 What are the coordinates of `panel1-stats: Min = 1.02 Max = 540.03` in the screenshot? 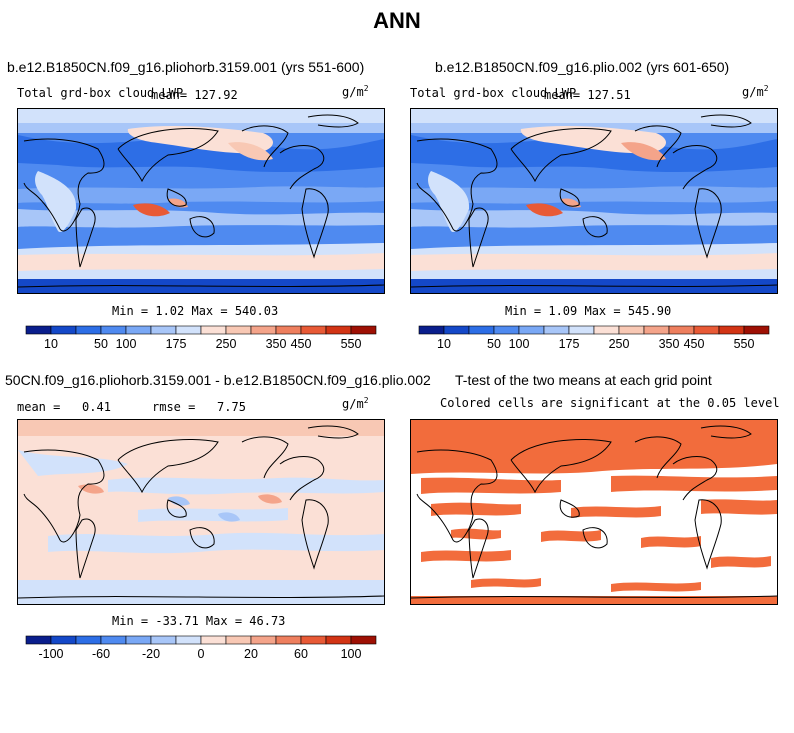 It's located at (195, 311).